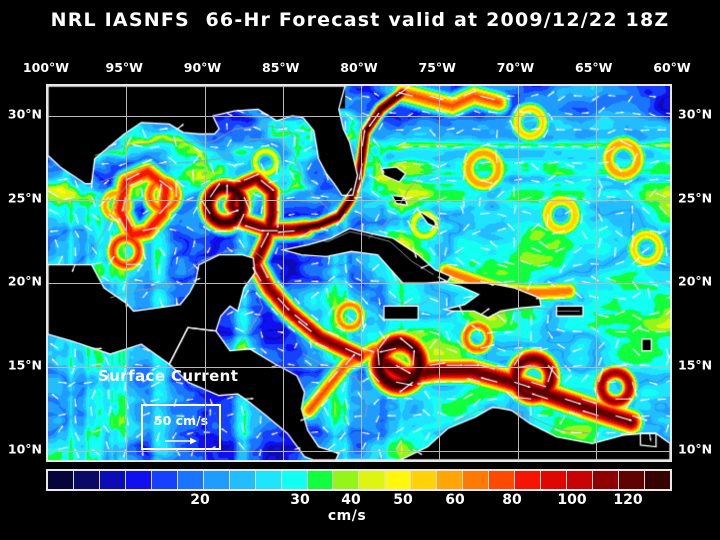 The image size is (720, 540). I want to click on colorbar-ticks: 20 30 40 50 60 80 100 120, so click(360, 501).